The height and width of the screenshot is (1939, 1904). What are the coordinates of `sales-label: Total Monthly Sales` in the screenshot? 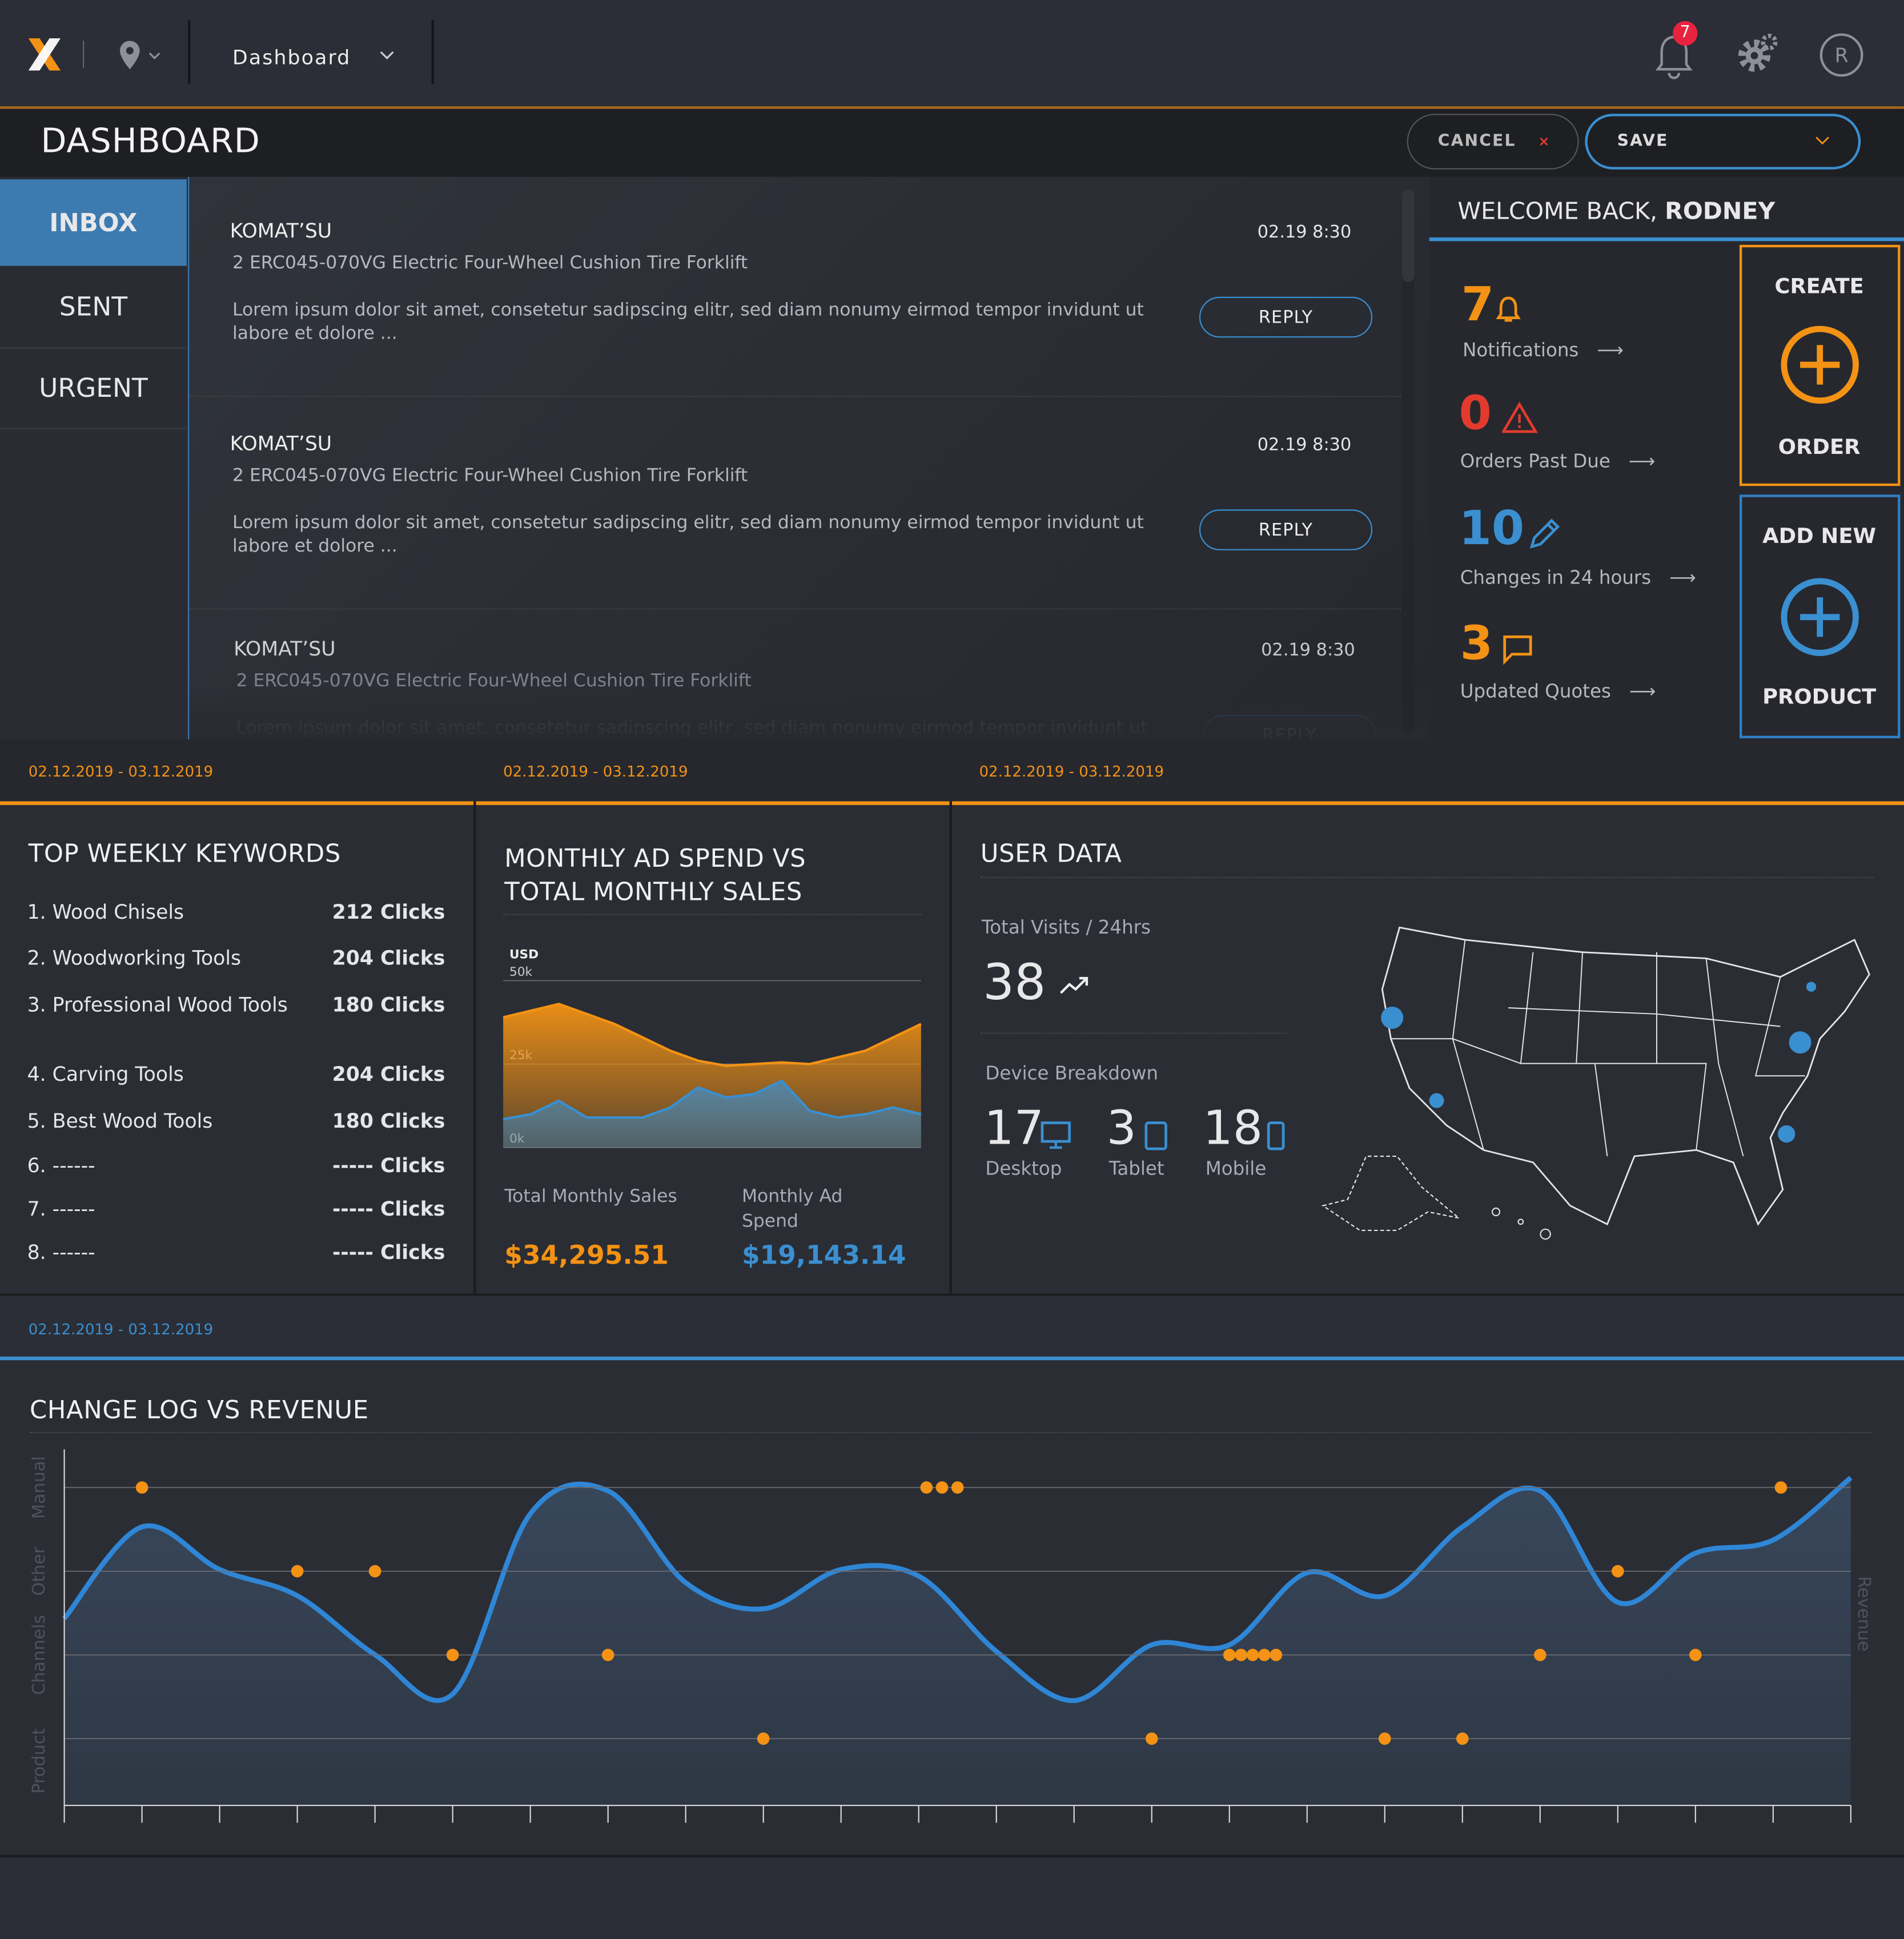 It's located at (591, 1197).